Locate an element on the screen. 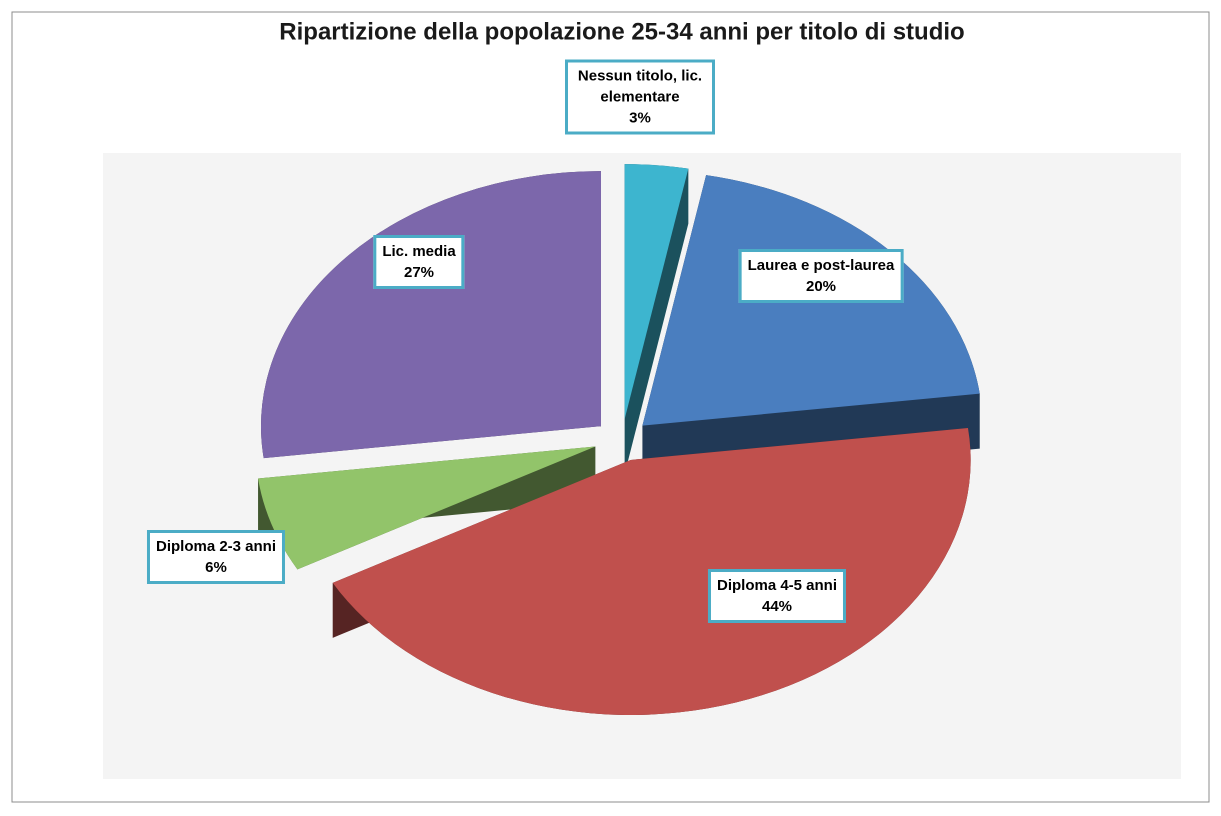  label-value: 44% is located at coordinates (777, 606).